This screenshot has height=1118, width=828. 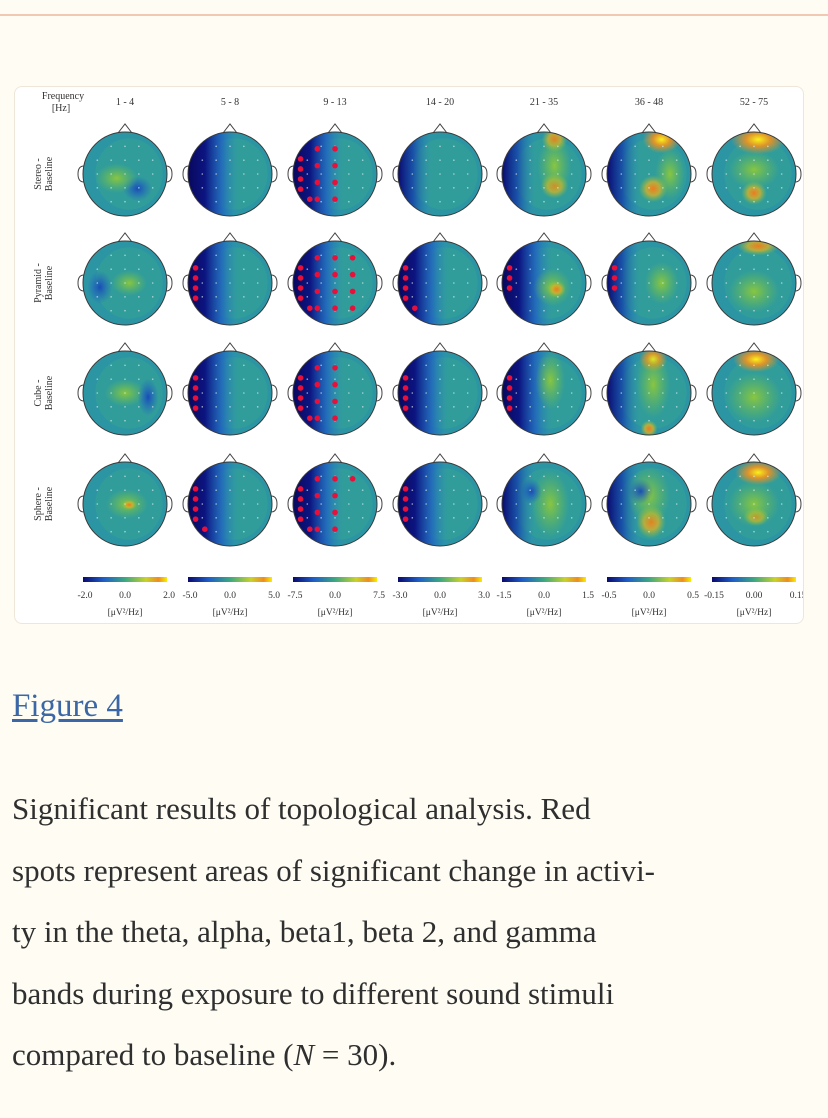 What do you see at coordinates (608, 596) in the screenshot?
I see `colorbar-min-5: -0.5` at bounding box center [608, 596].